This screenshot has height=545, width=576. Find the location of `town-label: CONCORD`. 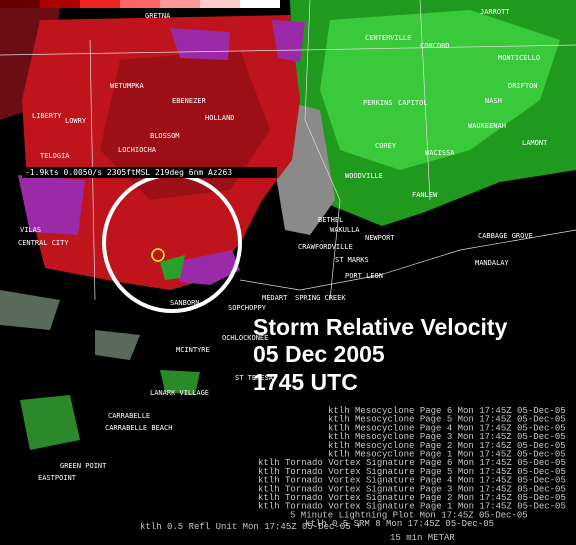

town-label: CONCORD is located at coordinates (435, 46).